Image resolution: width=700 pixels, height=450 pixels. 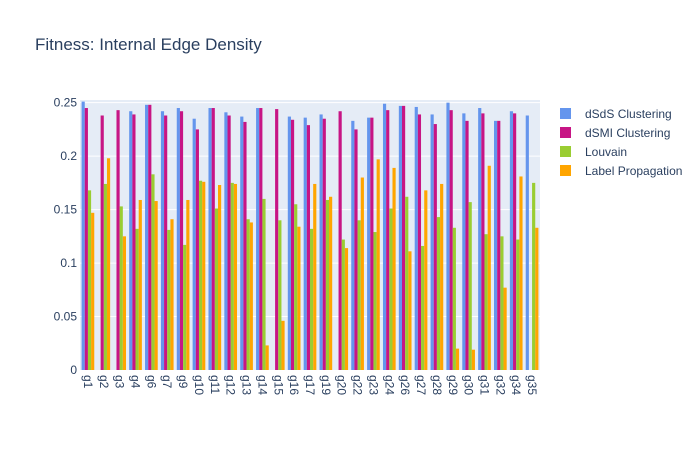 What do you see at coordinates (183, 382) in the screenshot?
I see `x-tick-label: g9` at bounding box center [183, 382].